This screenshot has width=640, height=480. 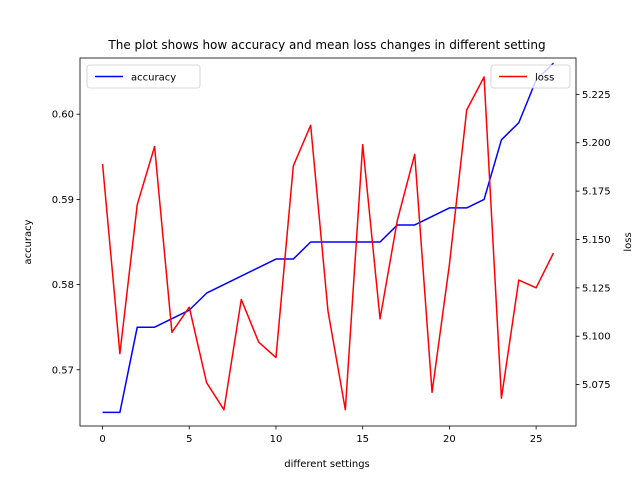 I want to click on y-left-tick-label: 0.59, so click(x=63, y=200).